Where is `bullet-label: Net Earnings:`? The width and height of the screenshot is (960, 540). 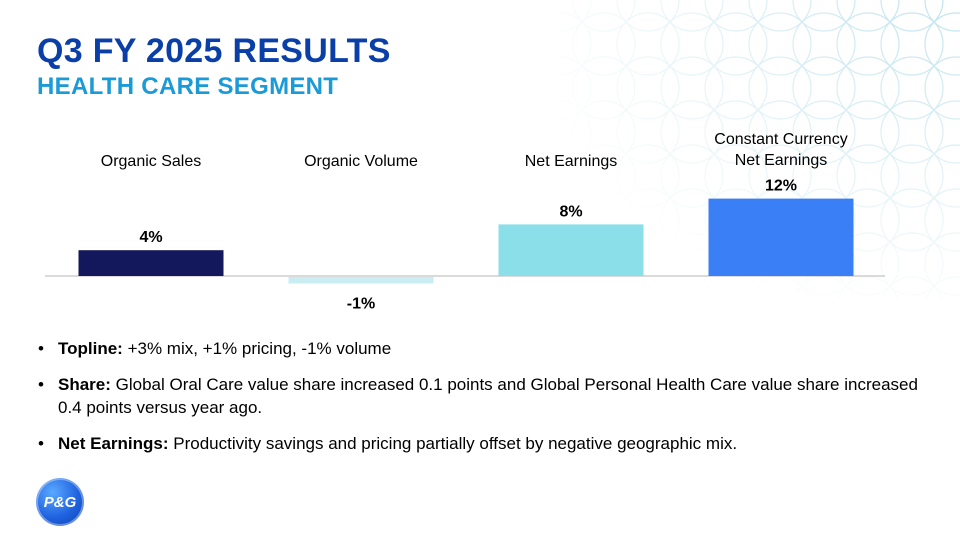
bullet-label: Net Earnings: is located at coordinates (113, 443).